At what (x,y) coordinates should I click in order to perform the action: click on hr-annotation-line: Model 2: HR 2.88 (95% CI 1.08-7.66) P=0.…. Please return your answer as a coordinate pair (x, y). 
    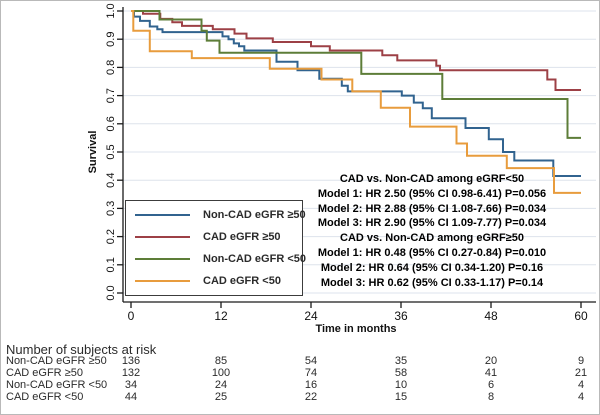
    Looking at the image, I should click on (432, 208).